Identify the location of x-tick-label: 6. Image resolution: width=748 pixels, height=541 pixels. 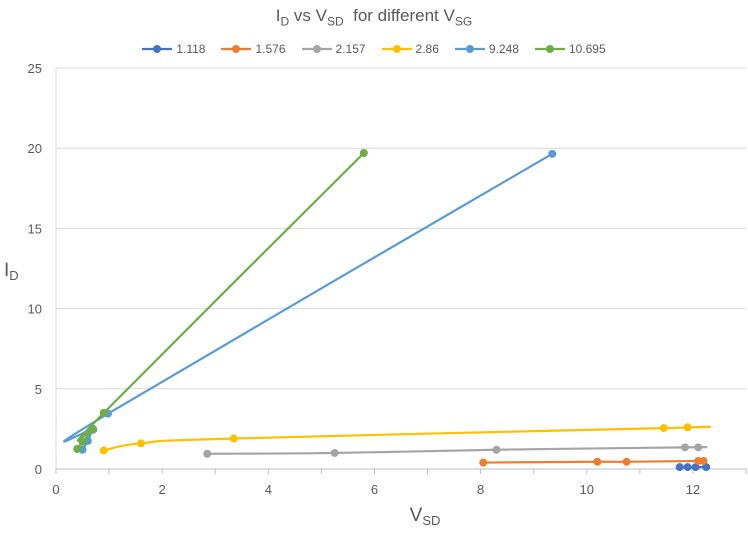
(374, 489).